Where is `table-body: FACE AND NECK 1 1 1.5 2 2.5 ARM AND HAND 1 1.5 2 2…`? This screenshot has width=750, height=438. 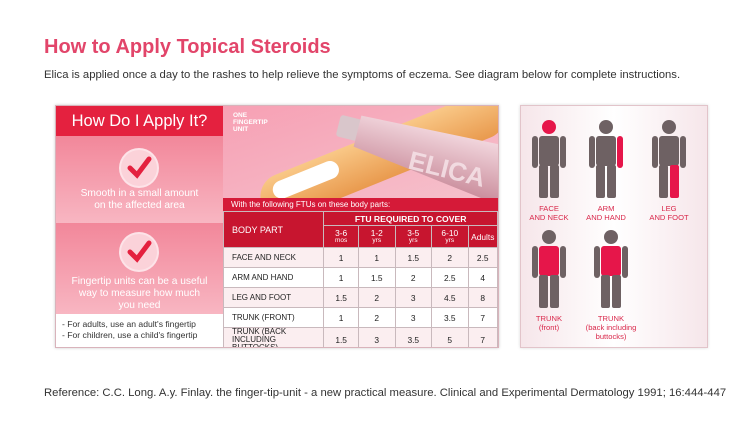 table-body: FACE AND NECK 1 1 1.5 2 2.5 ARM AND HAND 1 1.5 2 2… is located at coordinates (360, 297).